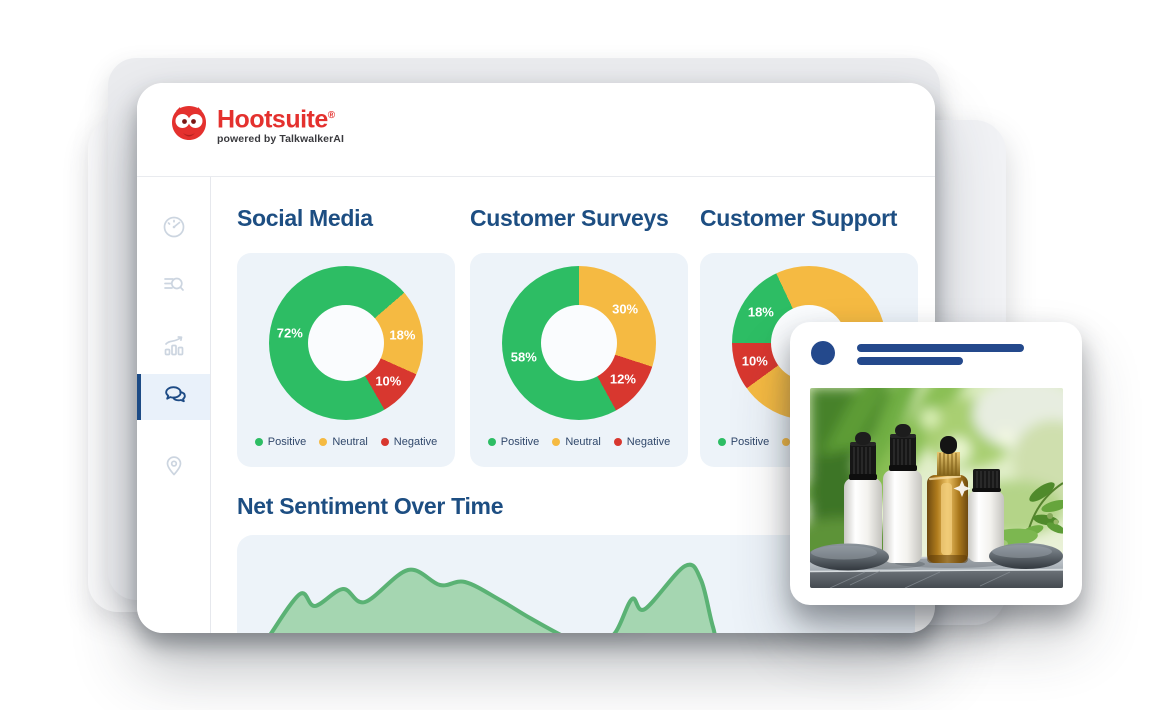  Describe the element at coordinates (492, 597) in the screenshot. I see `net-sentiment-area-chart` at that location.